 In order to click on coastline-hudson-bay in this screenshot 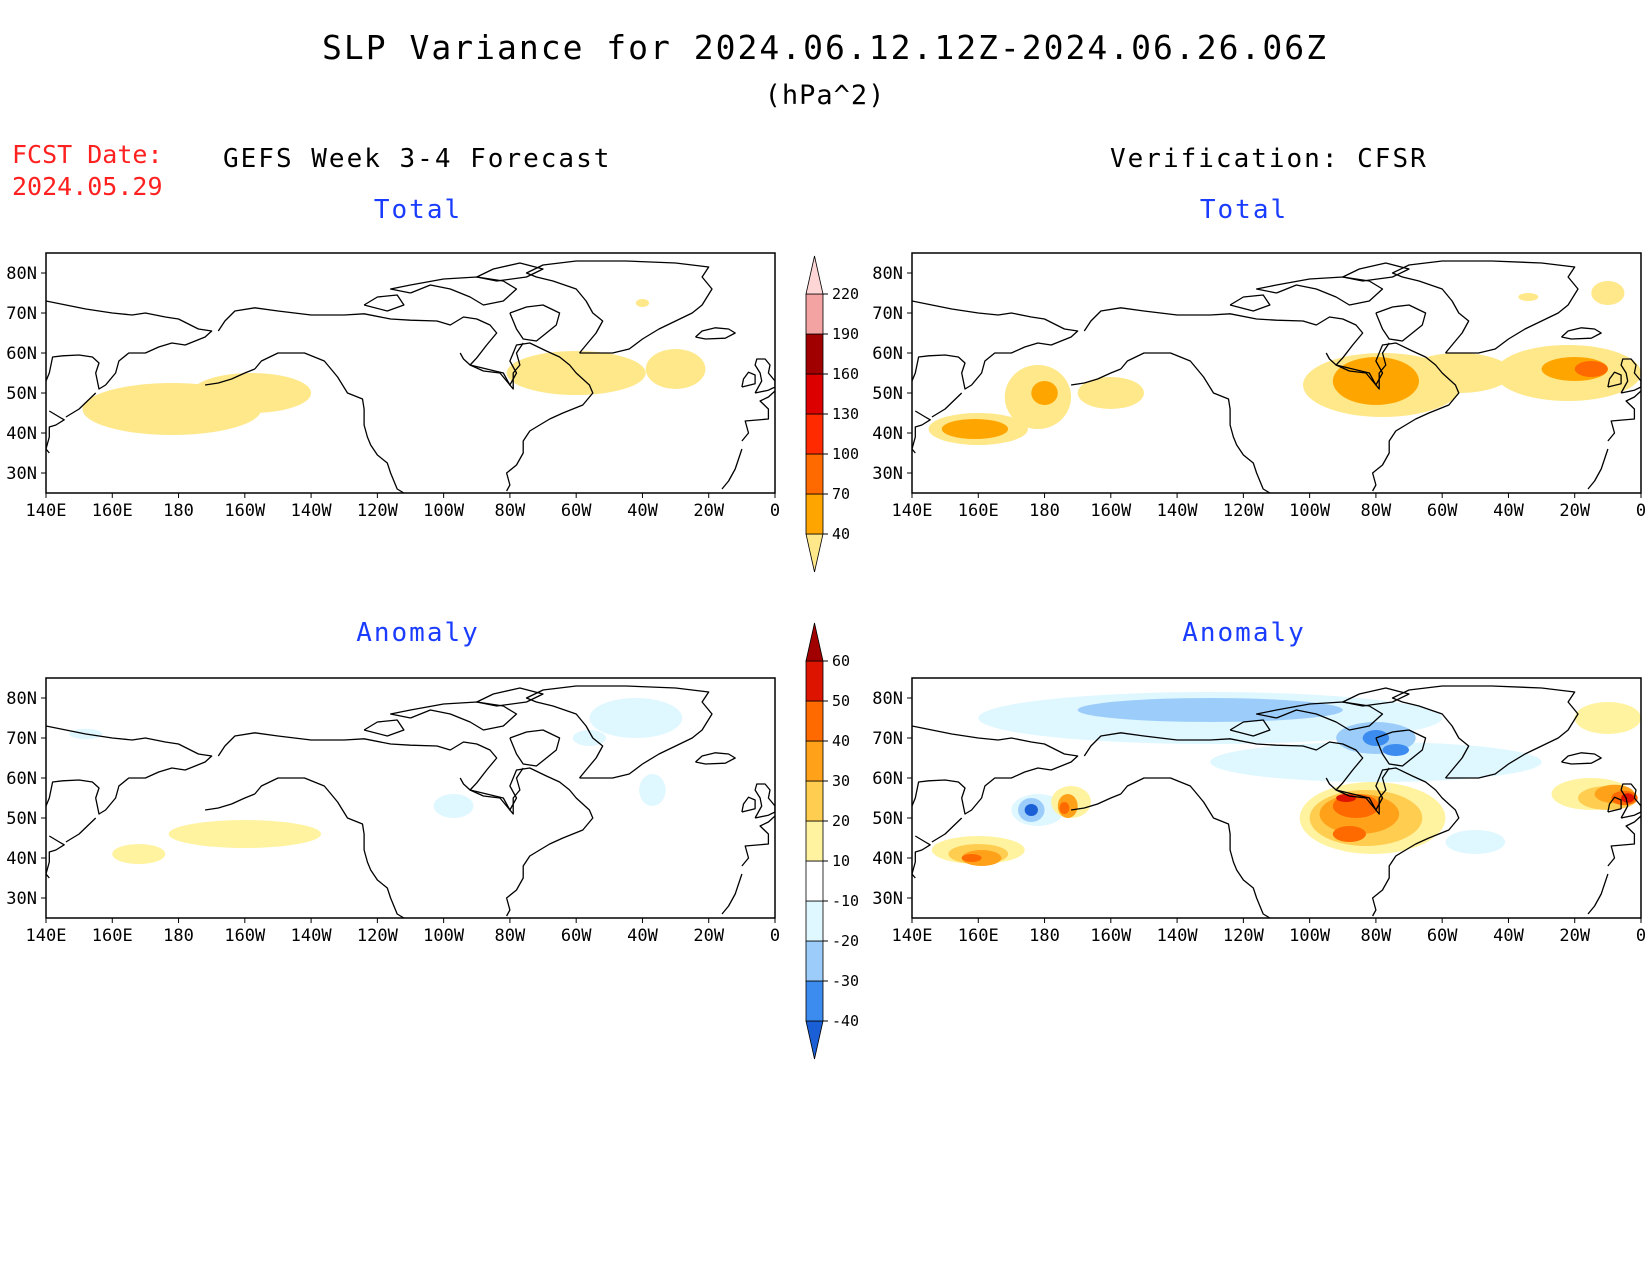, I will do `click(1357, 791)`.